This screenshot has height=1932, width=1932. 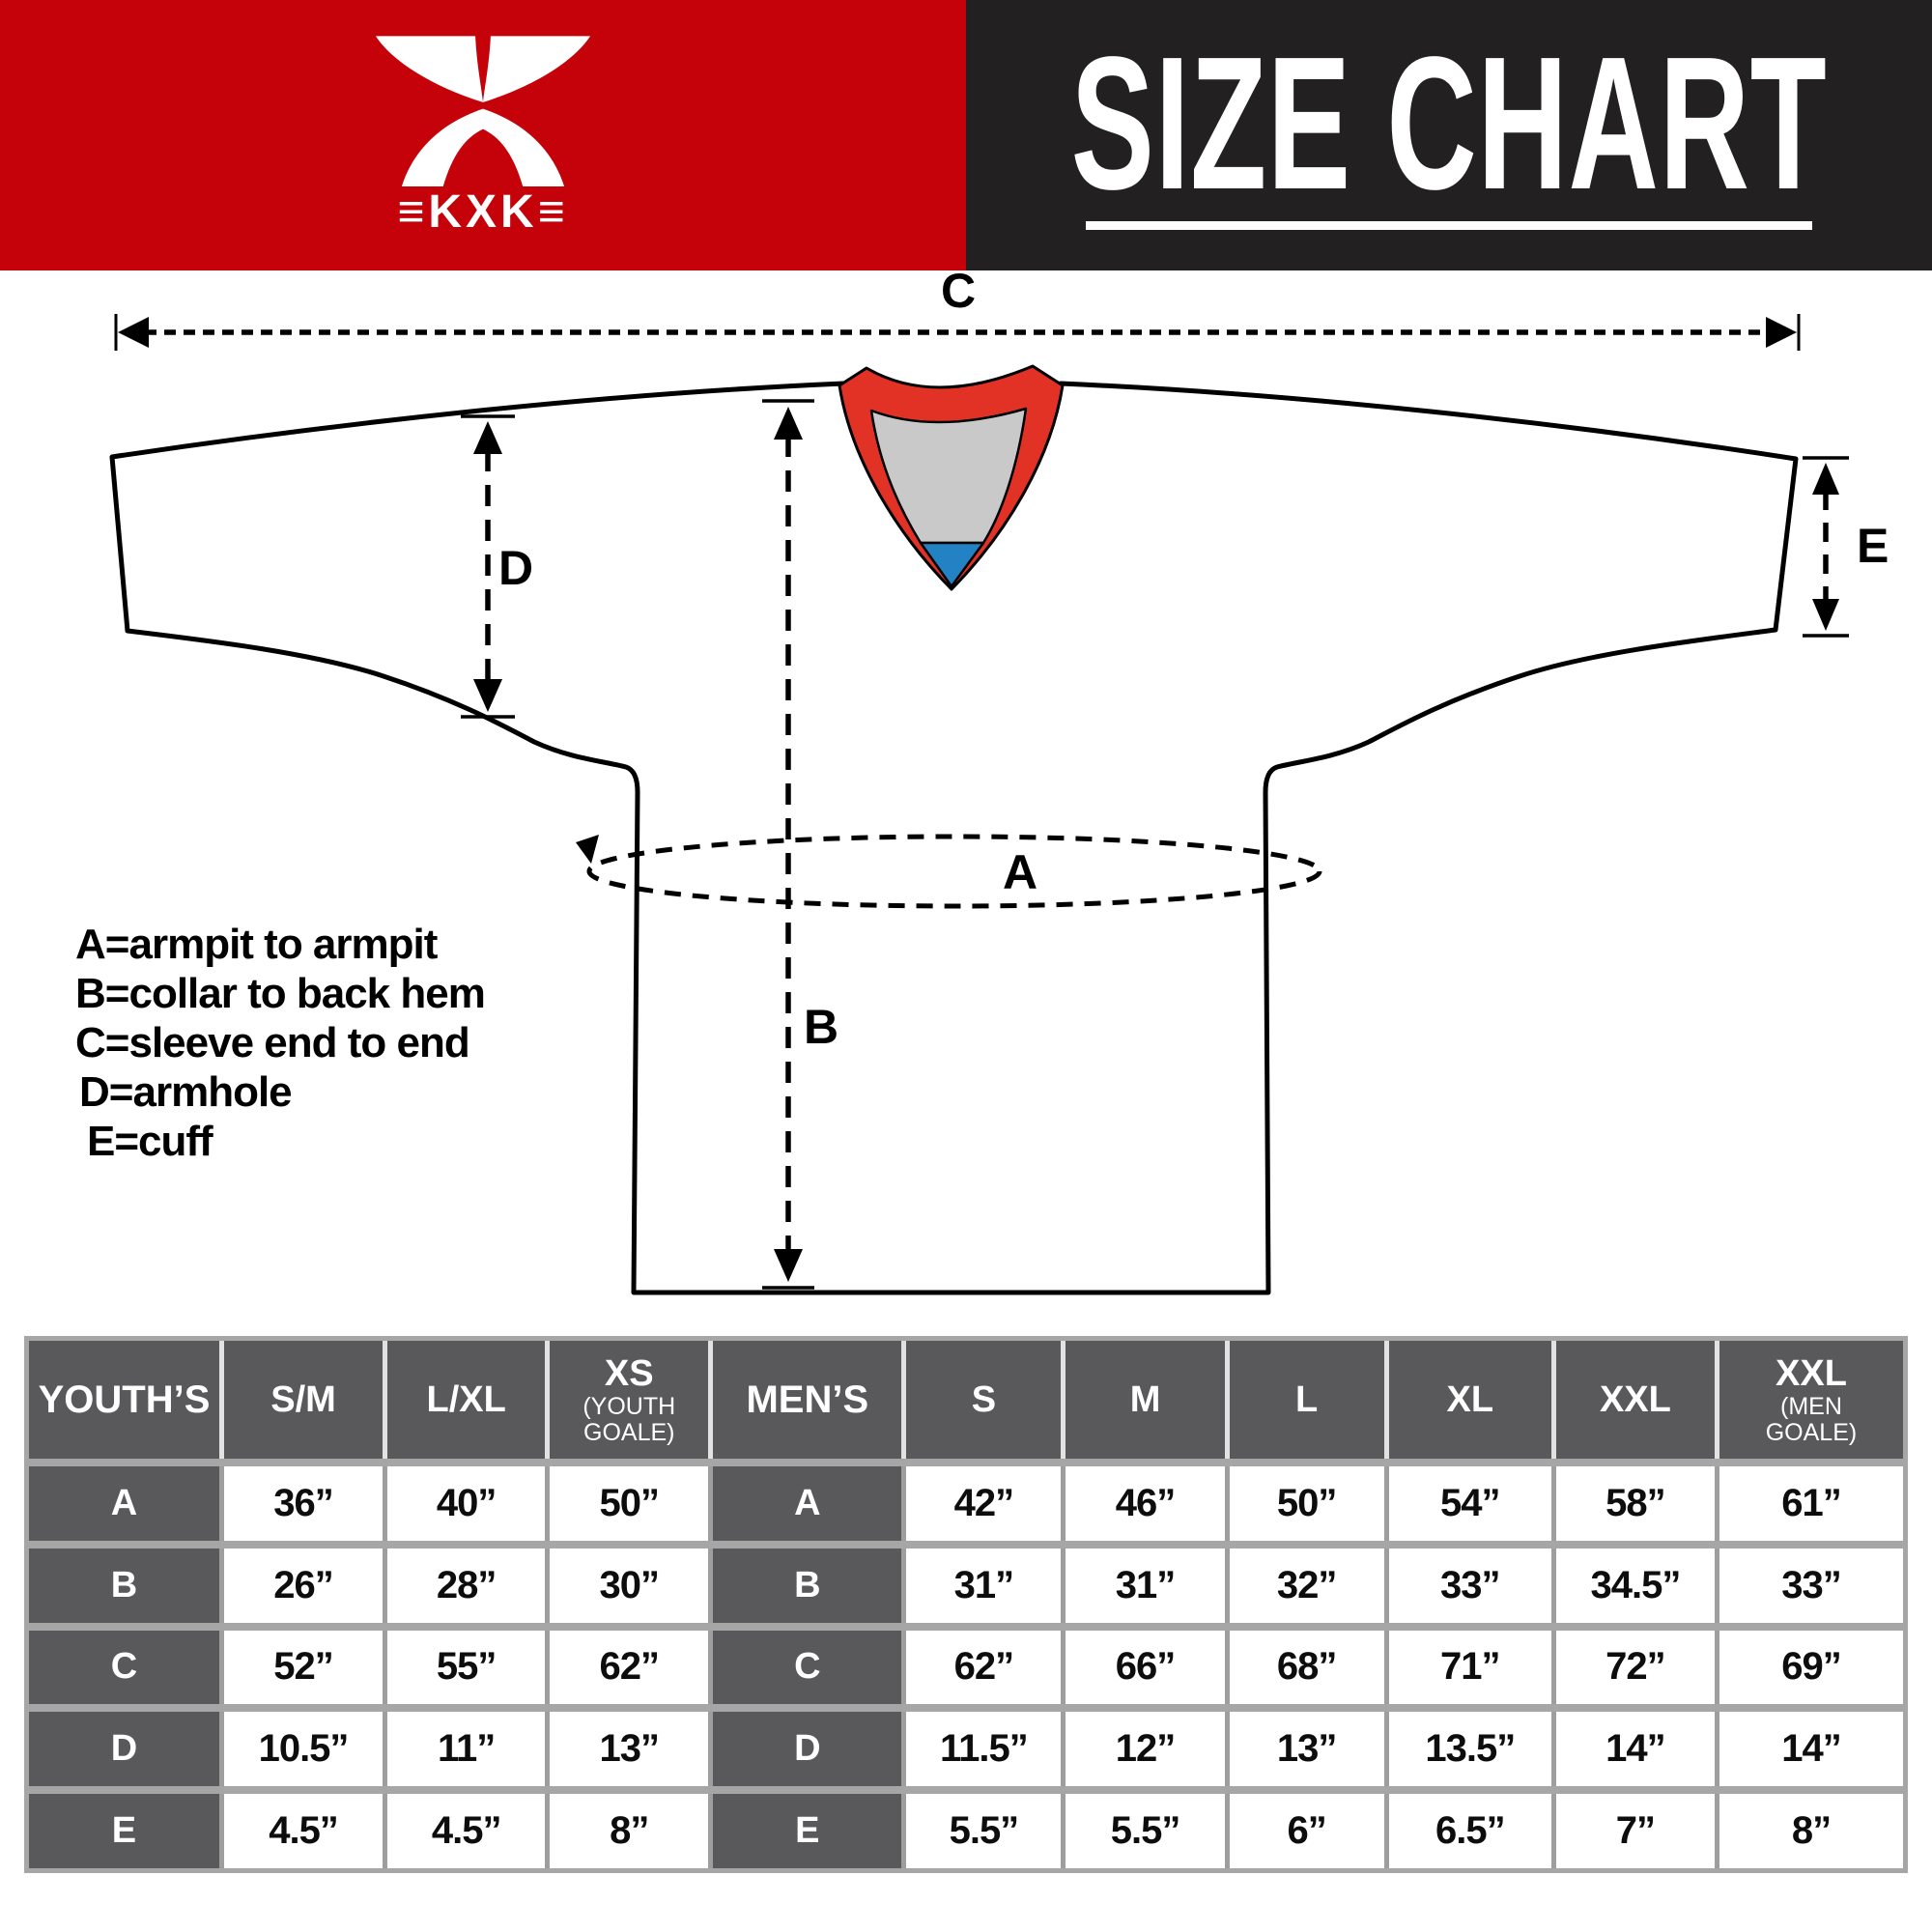 I want to click on measure-d-label: D, so click(x=515, y=568).